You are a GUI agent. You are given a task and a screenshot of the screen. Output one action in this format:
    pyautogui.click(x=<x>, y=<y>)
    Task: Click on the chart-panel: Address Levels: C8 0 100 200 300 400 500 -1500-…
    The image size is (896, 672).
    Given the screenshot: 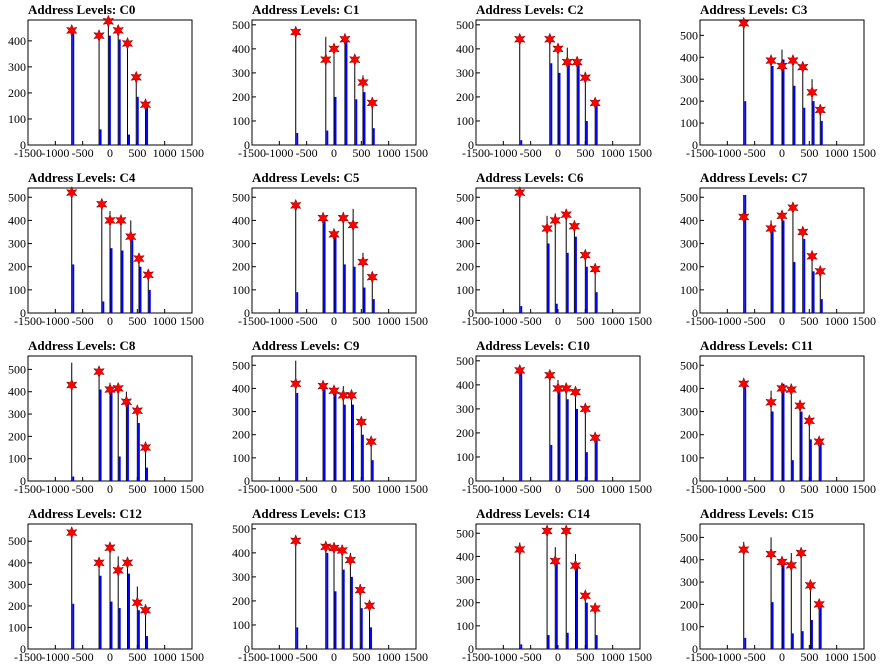 What is the action you would take?
    pyautogui.click(x=112, y=420)
    